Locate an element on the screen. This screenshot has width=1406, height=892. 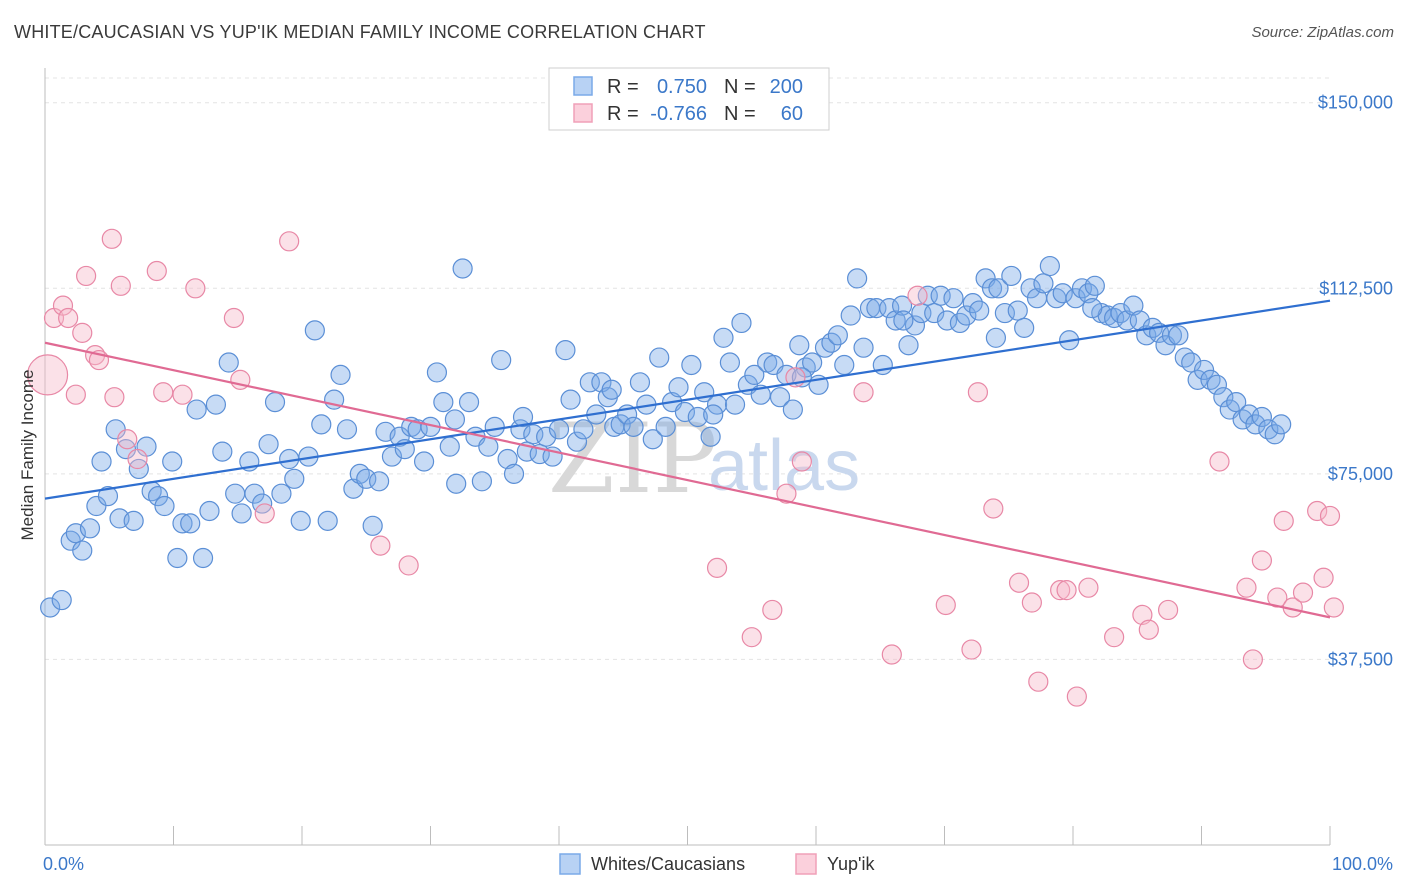
legend-box is located at coordinates (689, 99).